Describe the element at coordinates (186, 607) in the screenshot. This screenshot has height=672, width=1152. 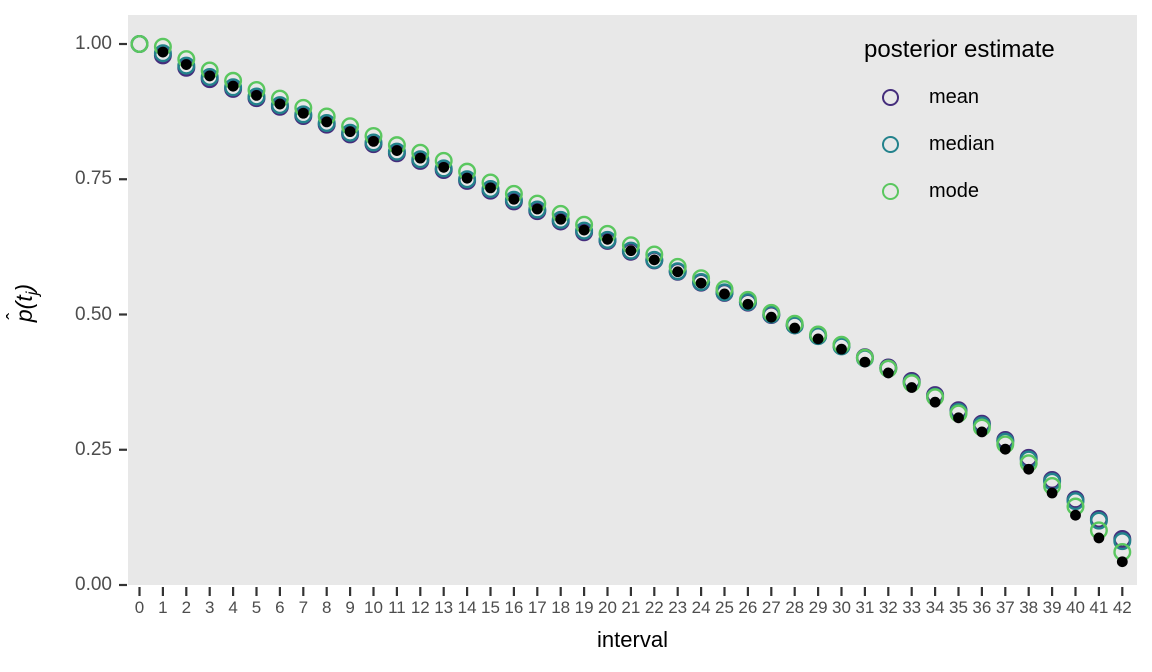
I see `x-tick-label: 2` at that location.